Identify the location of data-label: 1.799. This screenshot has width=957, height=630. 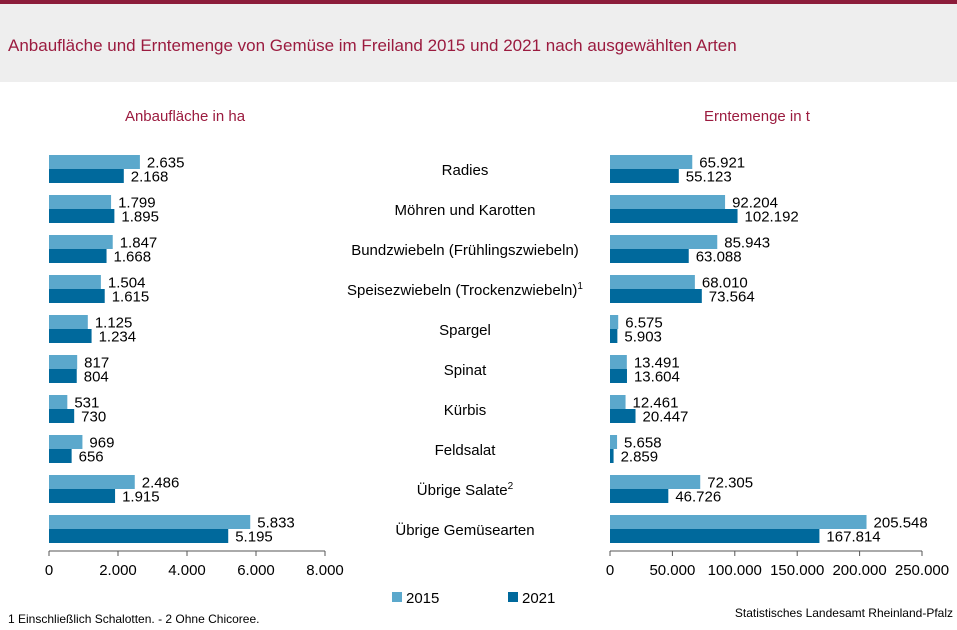
(137, 203).